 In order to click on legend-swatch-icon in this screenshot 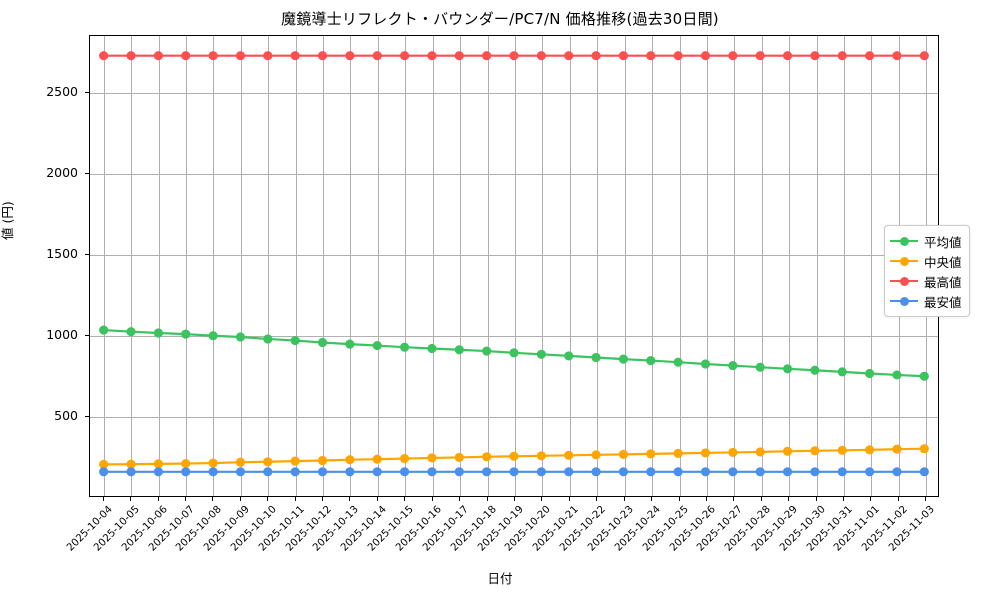, I will do `click(904, 281)`.